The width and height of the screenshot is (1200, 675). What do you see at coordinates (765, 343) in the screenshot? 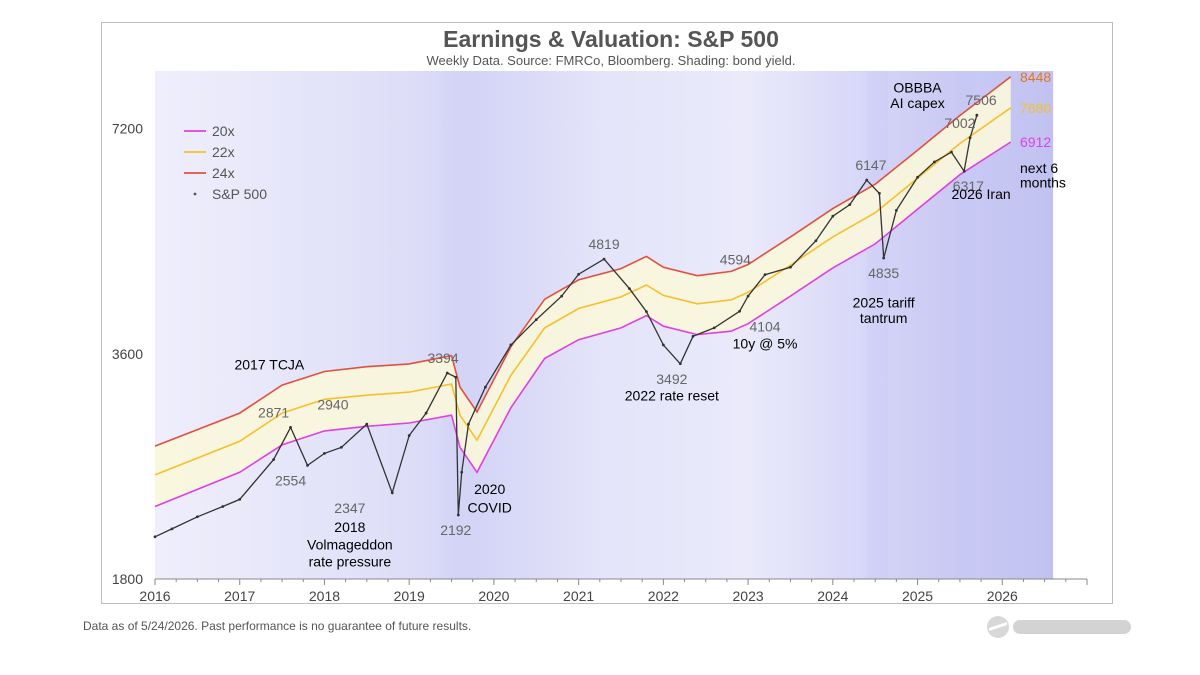
I see `annotation: 10y @ 5%` at bounding box center [765, 343].